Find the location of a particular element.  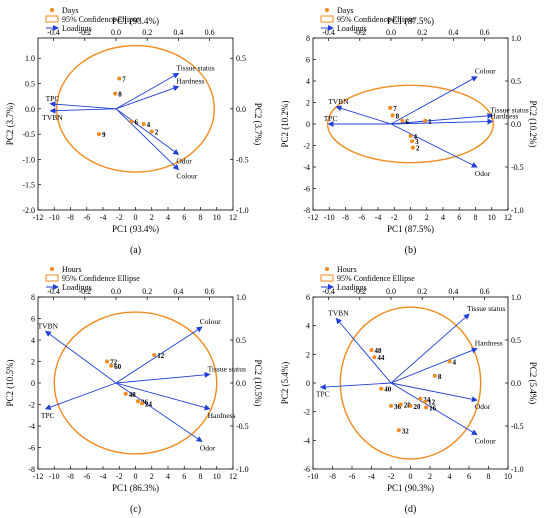

y-tick-label: 8 is located at coordinates (33, 297).